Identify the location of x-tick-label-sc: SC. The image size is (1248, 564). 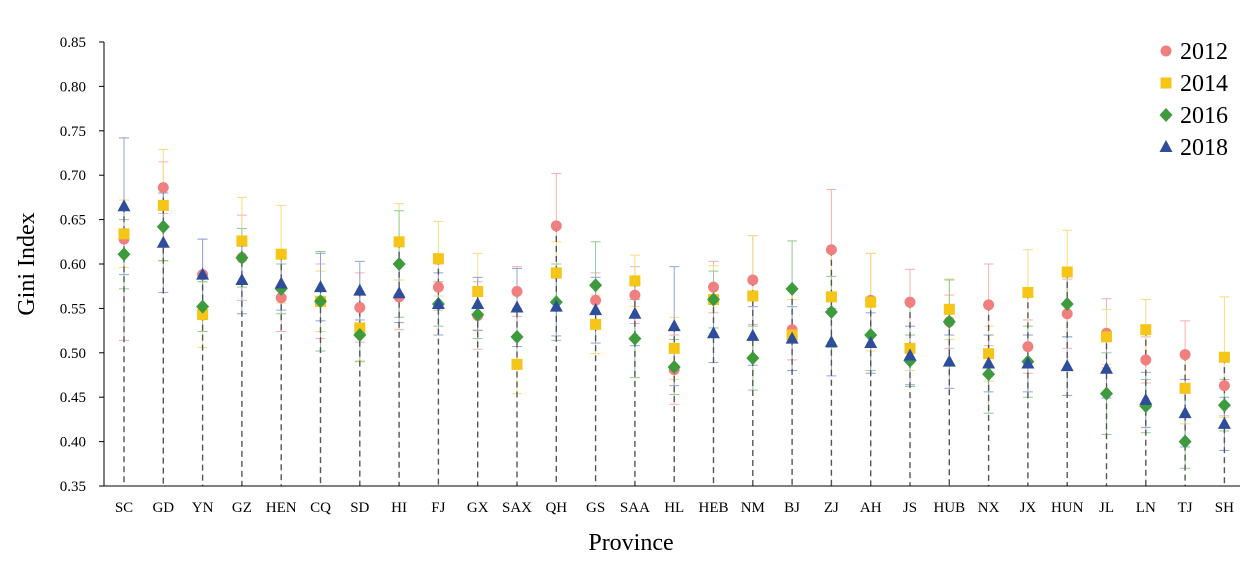
(124, 508).